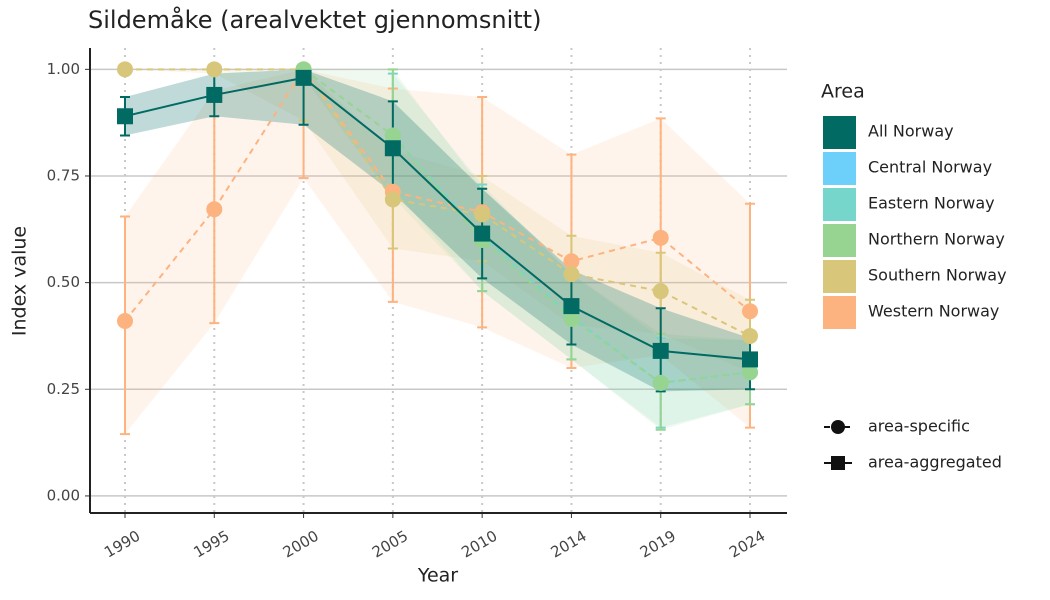 This screenshot has width=1050, height=600. Describe the element at coordinates (63, 175) in the screenshot. I see `y-tick-label: 0.75` at that location.